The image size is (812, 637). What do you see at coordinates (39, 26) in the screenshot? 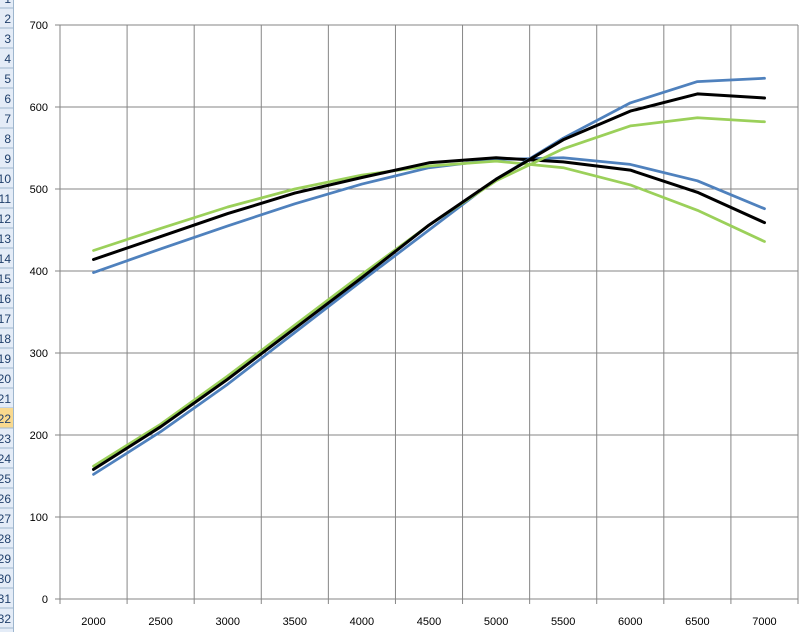
I see `y-tick-label: 700` at bounding box center [39, 26].